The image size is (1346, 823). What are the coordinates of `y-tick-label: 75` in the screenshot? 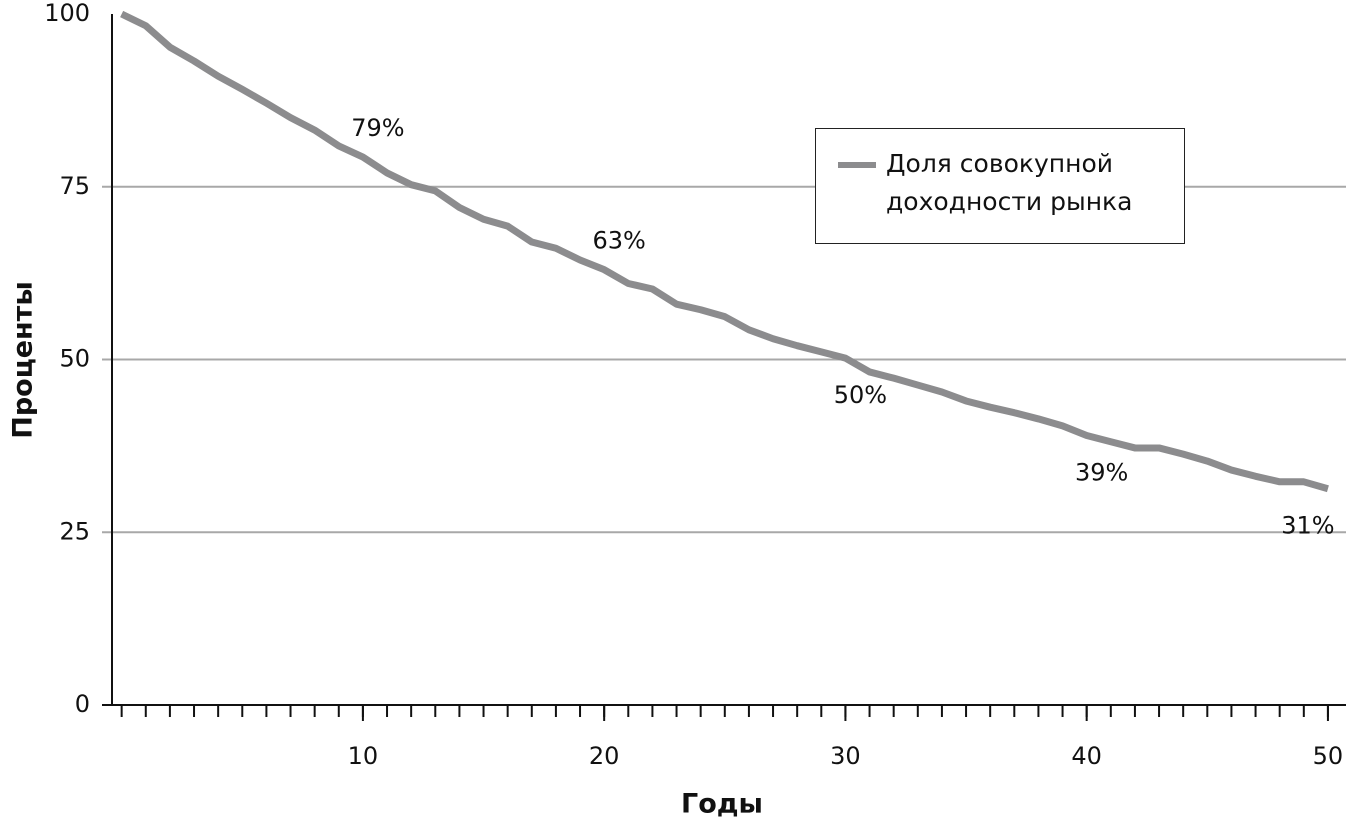 It's located at (74, 186).